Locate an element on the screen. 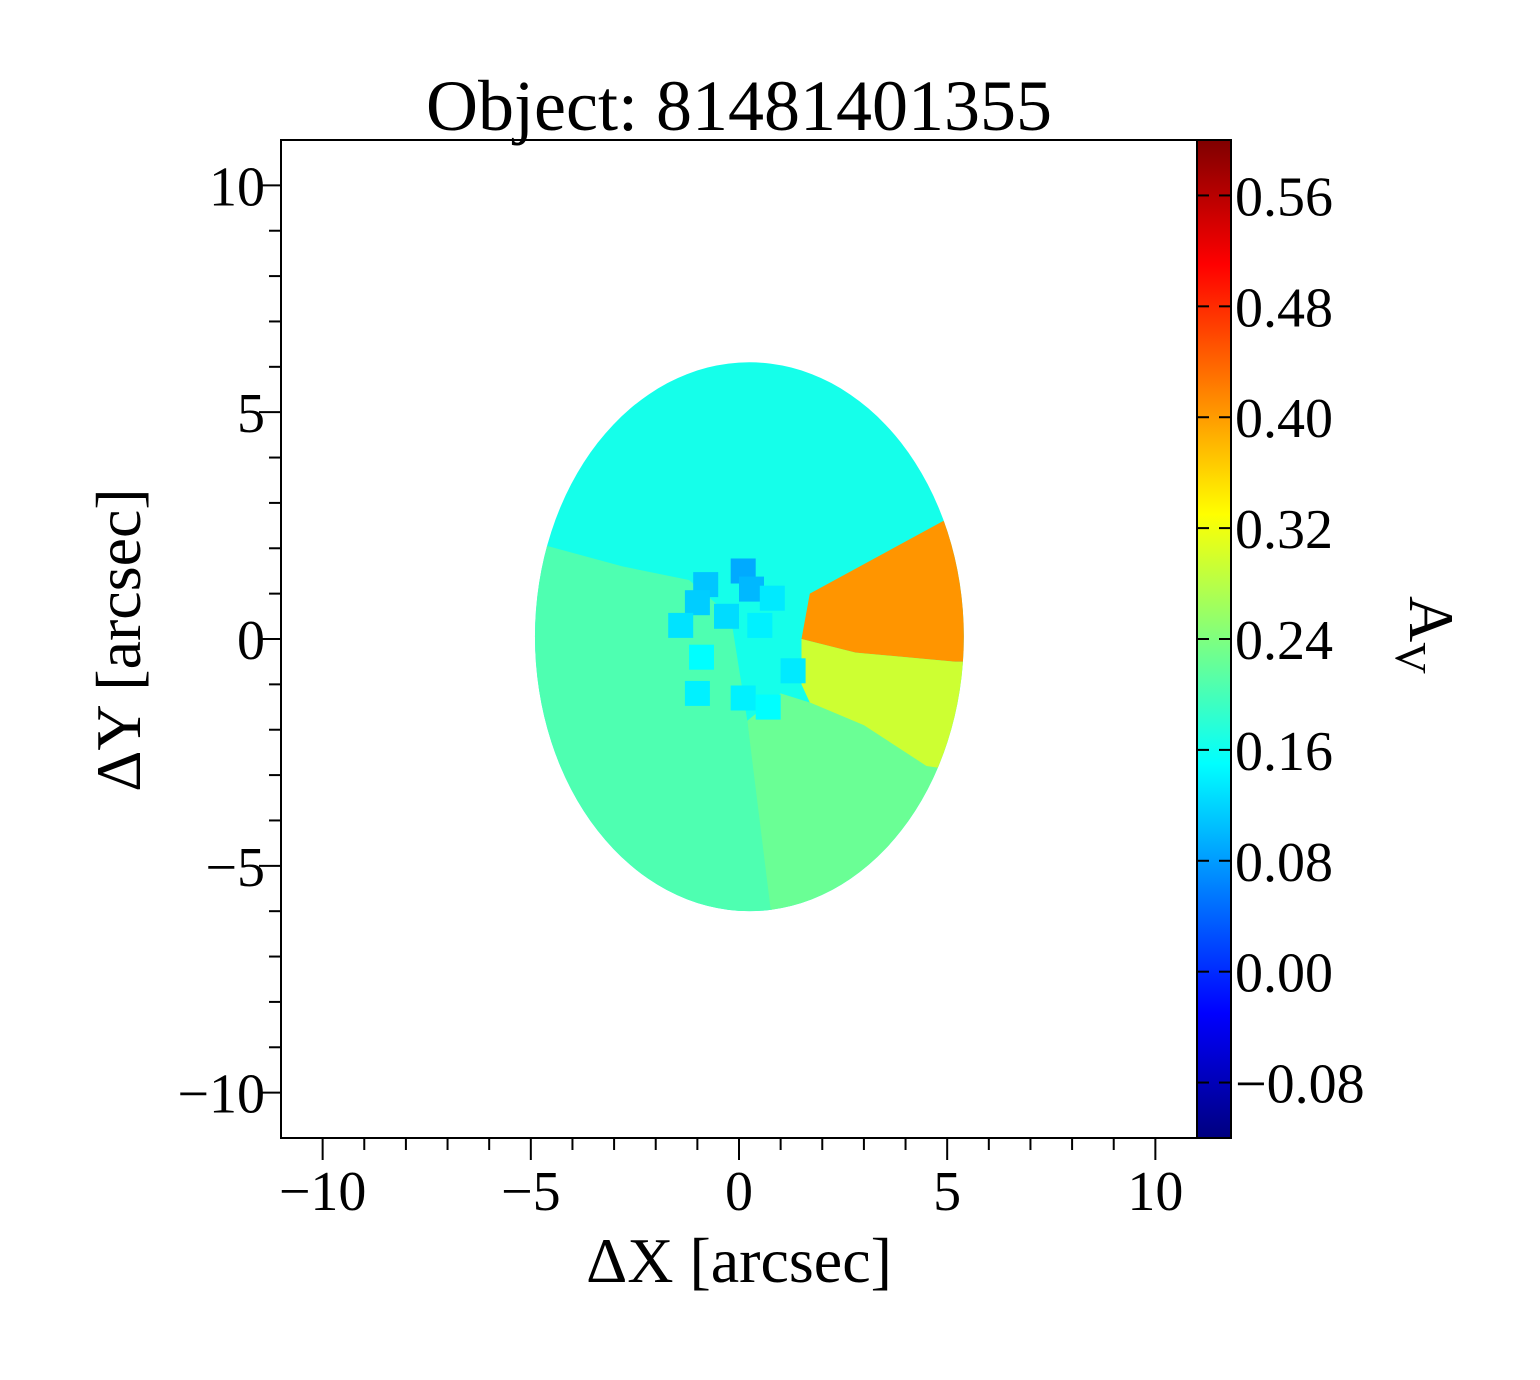 The width and height of the screenshot is (1540, 1380). y-tick-label: 0 is located at coordinates (251, 641).